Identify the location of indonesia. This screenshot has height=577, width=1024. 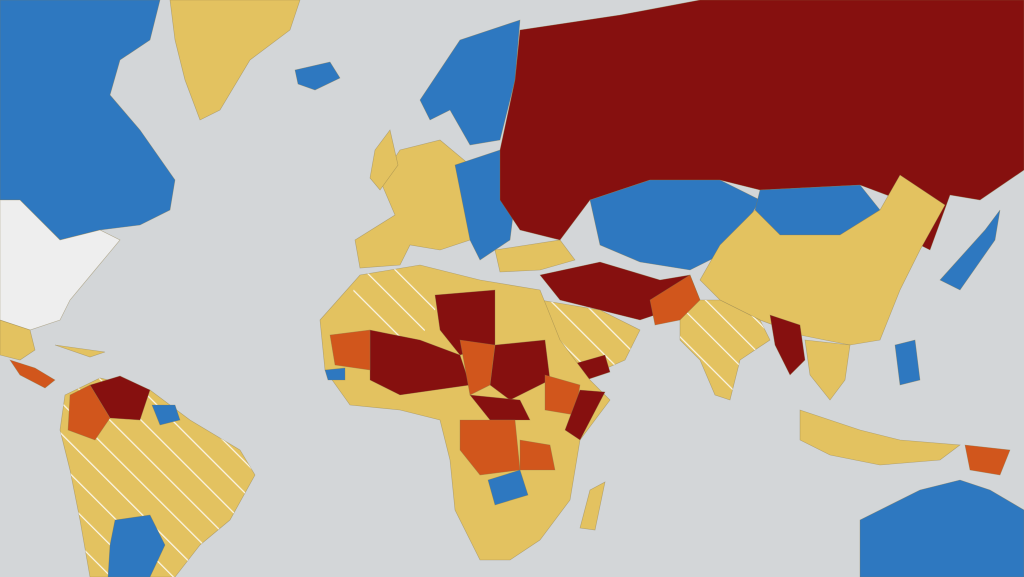
(880, 437).